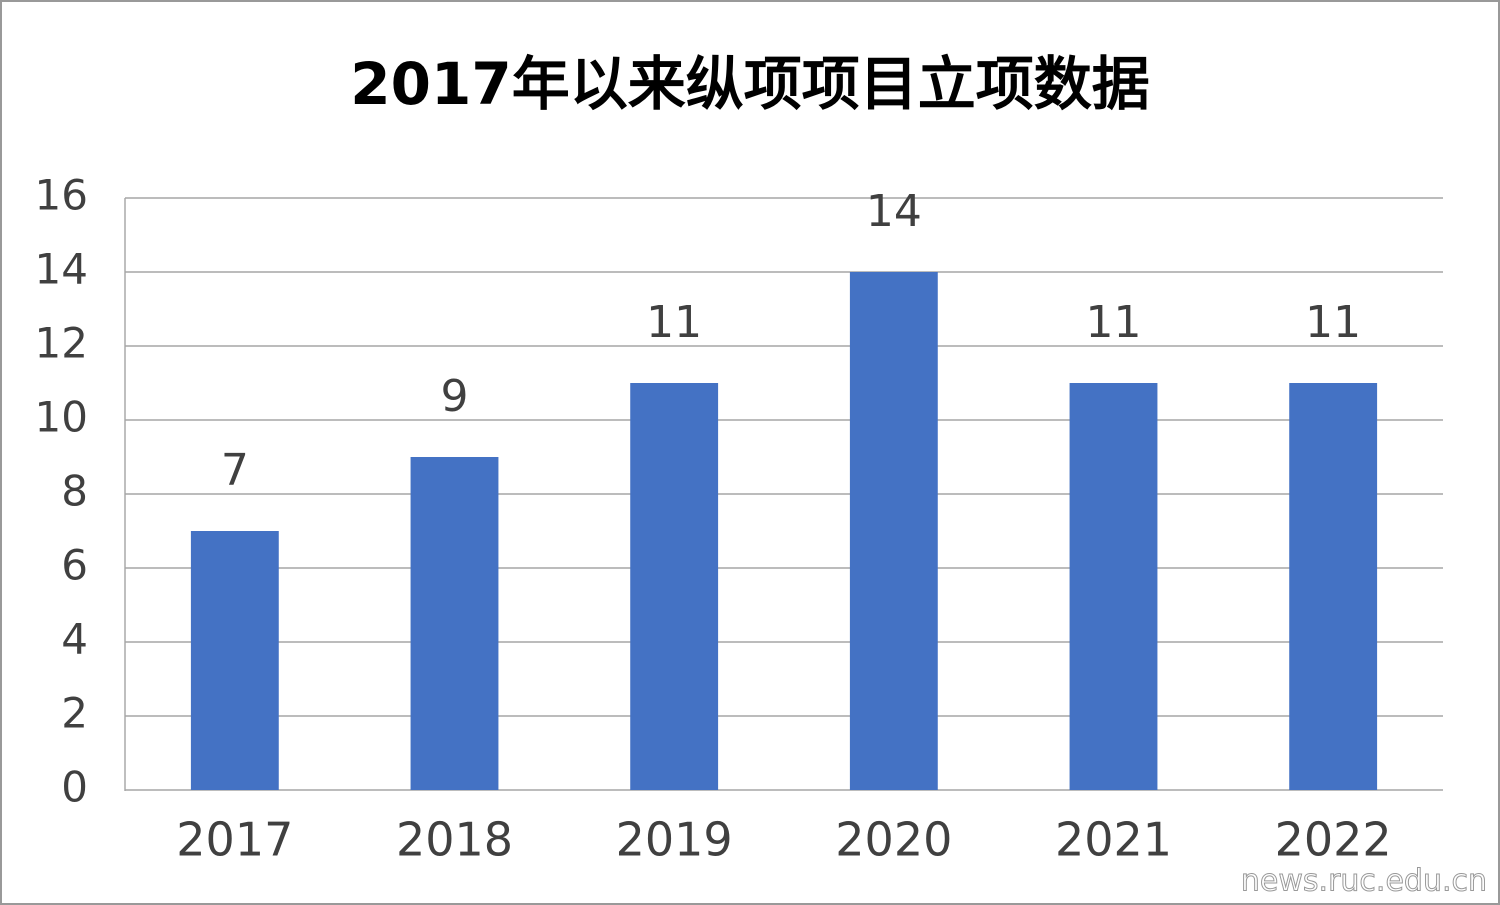 The width and height of the screenshot is (1500, 905). Describe the element at coordinates (235, 470) in the screenshot. I see `data-label: 7` at that location.